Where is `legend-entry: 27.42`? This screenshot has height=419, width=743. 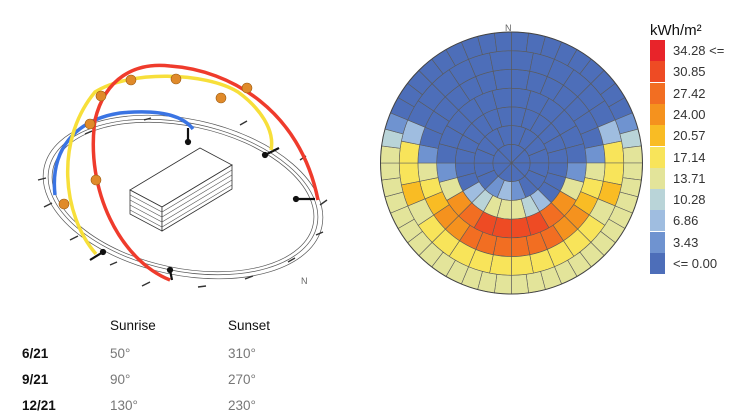 legend-entry: 27.42 is located at coordinates (696, 93).